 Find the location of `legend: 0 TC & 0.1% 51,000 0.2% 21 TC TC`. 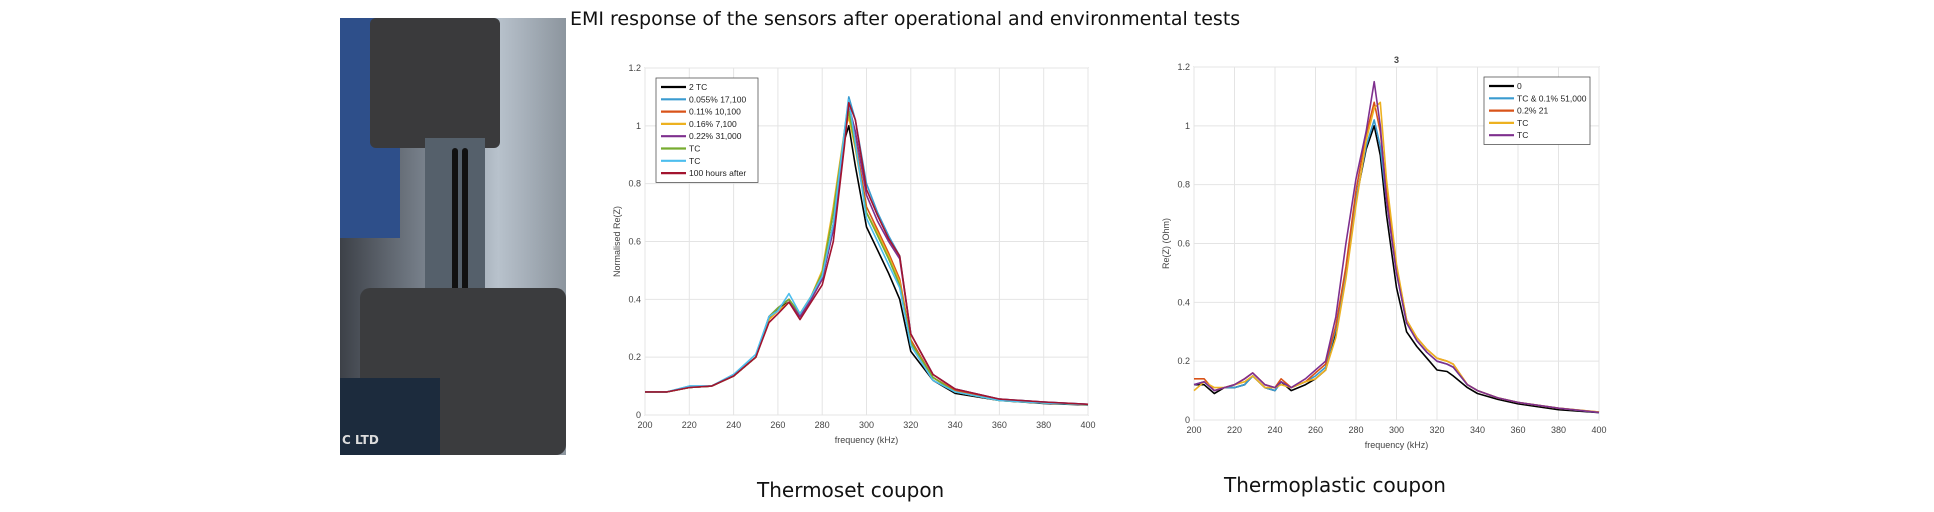

legend: 0 TC & 0.1% 51,000 0.2% 21 TC TC is located at coordinates (1537, 110).